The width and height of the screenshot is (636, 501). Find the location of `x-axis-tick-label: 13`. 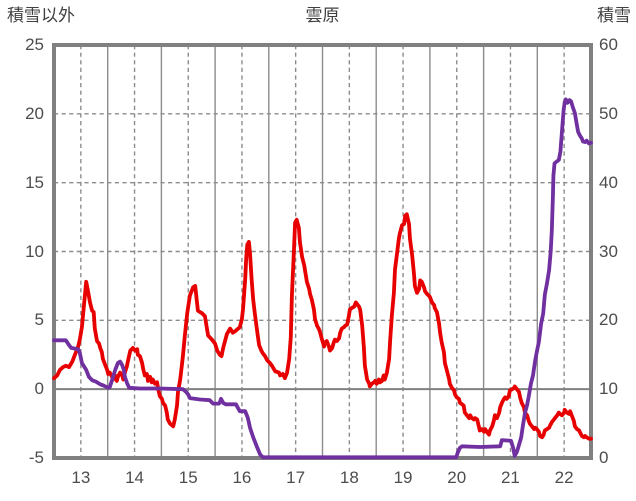

x-axis-tick-label: 13 is located at coordinates (81, 477).